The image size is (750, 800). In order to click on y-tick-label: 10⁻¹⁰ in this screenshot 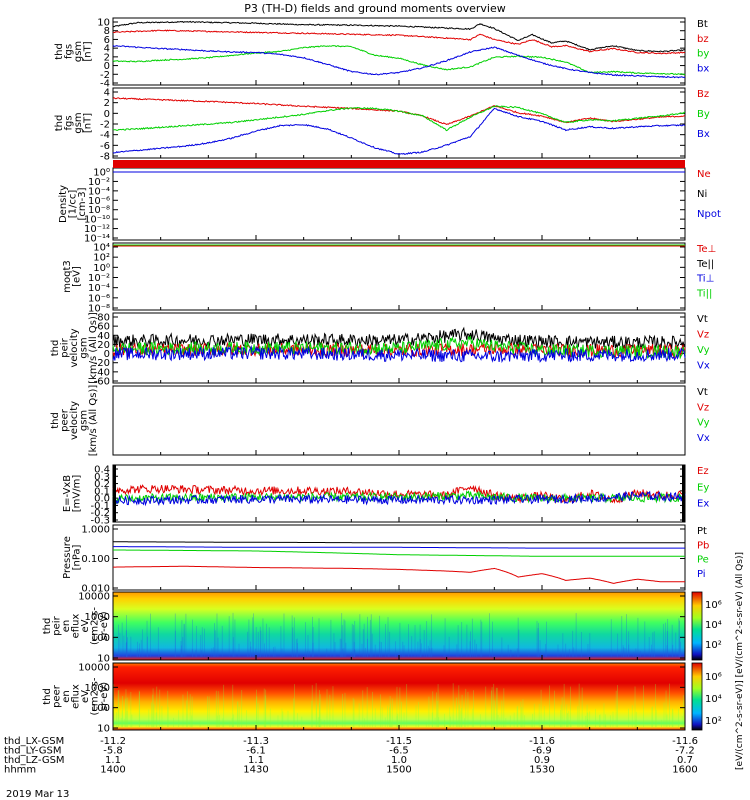, I will do `click(97, 220)`.